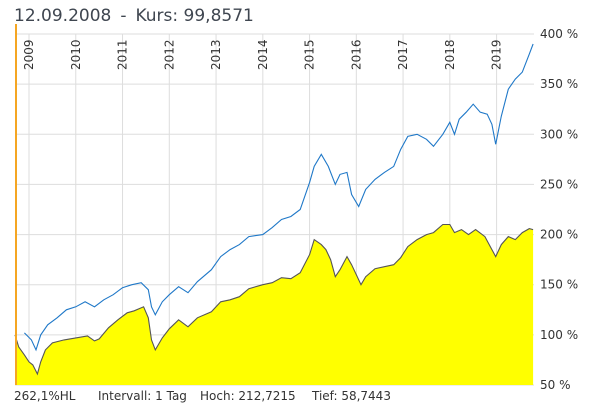 The height and width of the screenshot is (407, 598). Describe the element at coordinates (559, 209) in the screenshot. I see `y-axis-ticks: 50 % 100 % 150 % 200 % 250 % 300 % 350 % 400 %` at that location.